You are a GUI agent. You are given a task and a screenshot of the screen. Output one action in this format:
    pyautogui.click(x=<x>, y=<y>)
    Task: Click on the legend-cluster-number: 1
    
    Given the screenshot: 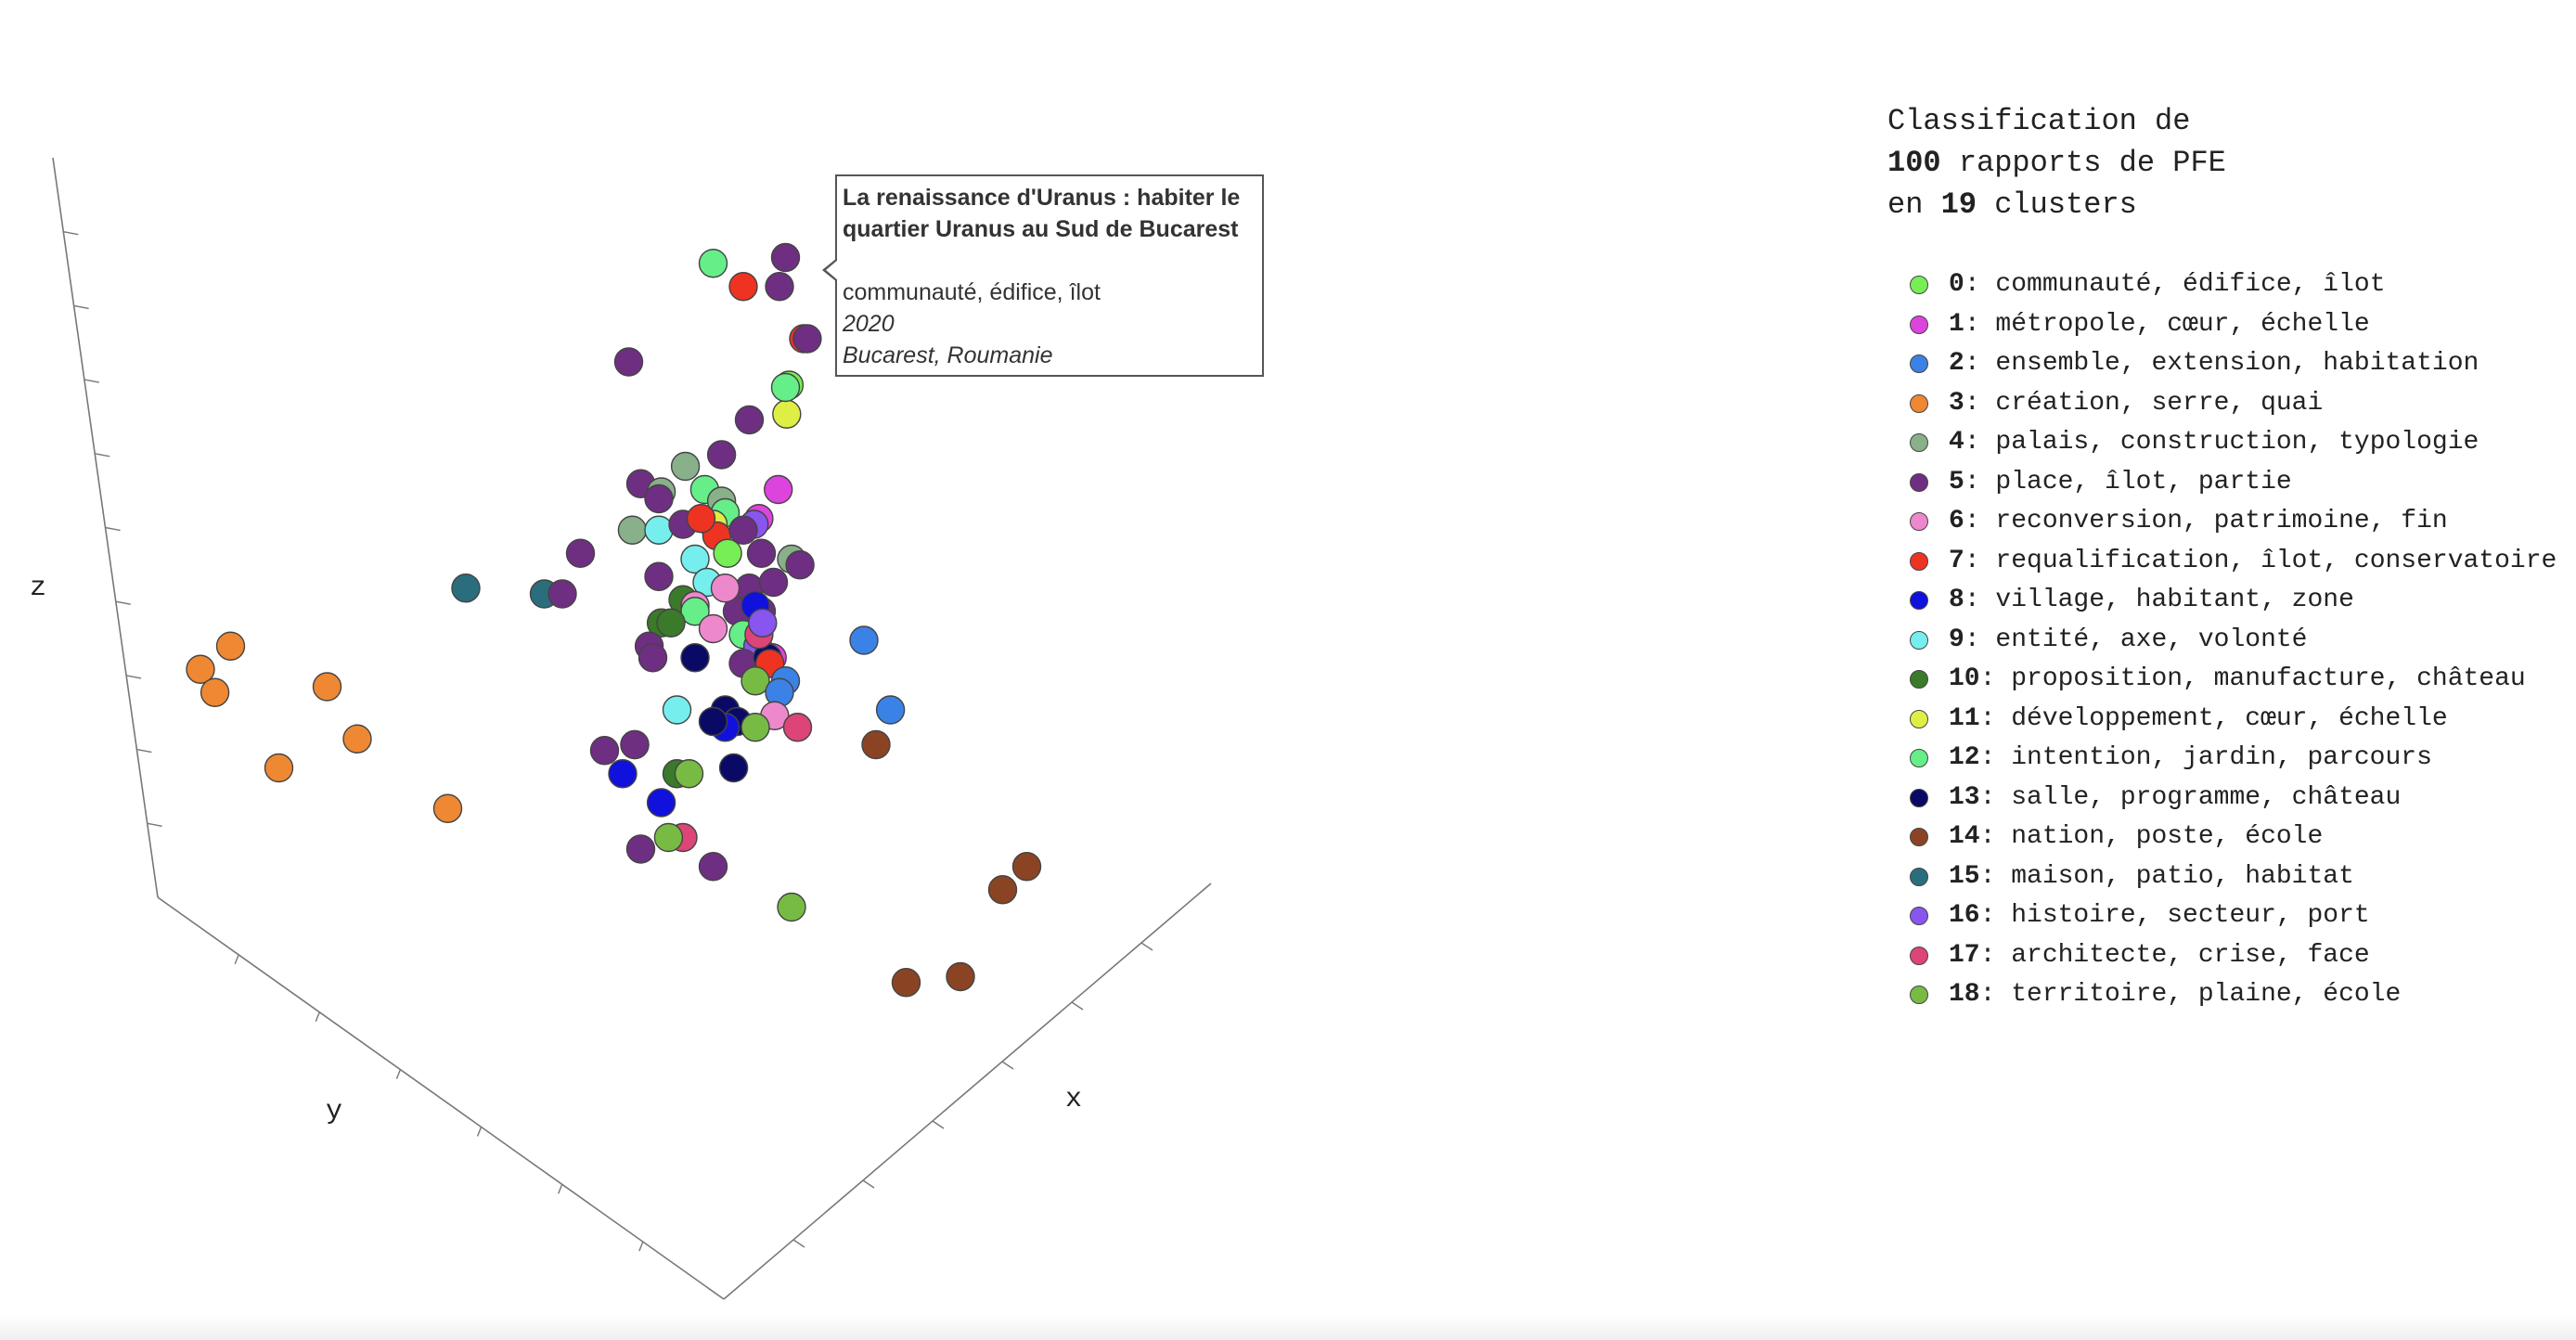 What is the action you would take?
    pyautogui.click(x=1956, y=324)
    